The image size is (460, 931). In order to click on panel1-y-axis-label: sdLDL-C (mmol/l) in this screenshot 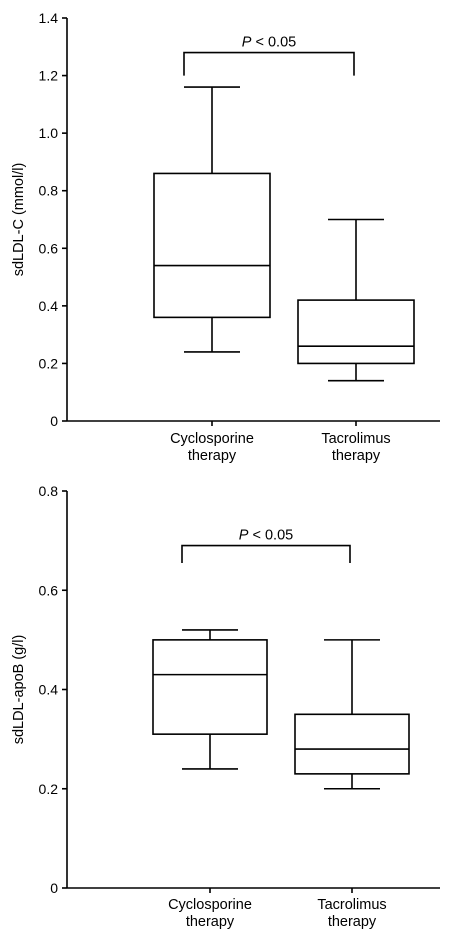, I will do `click(19, 220)`.